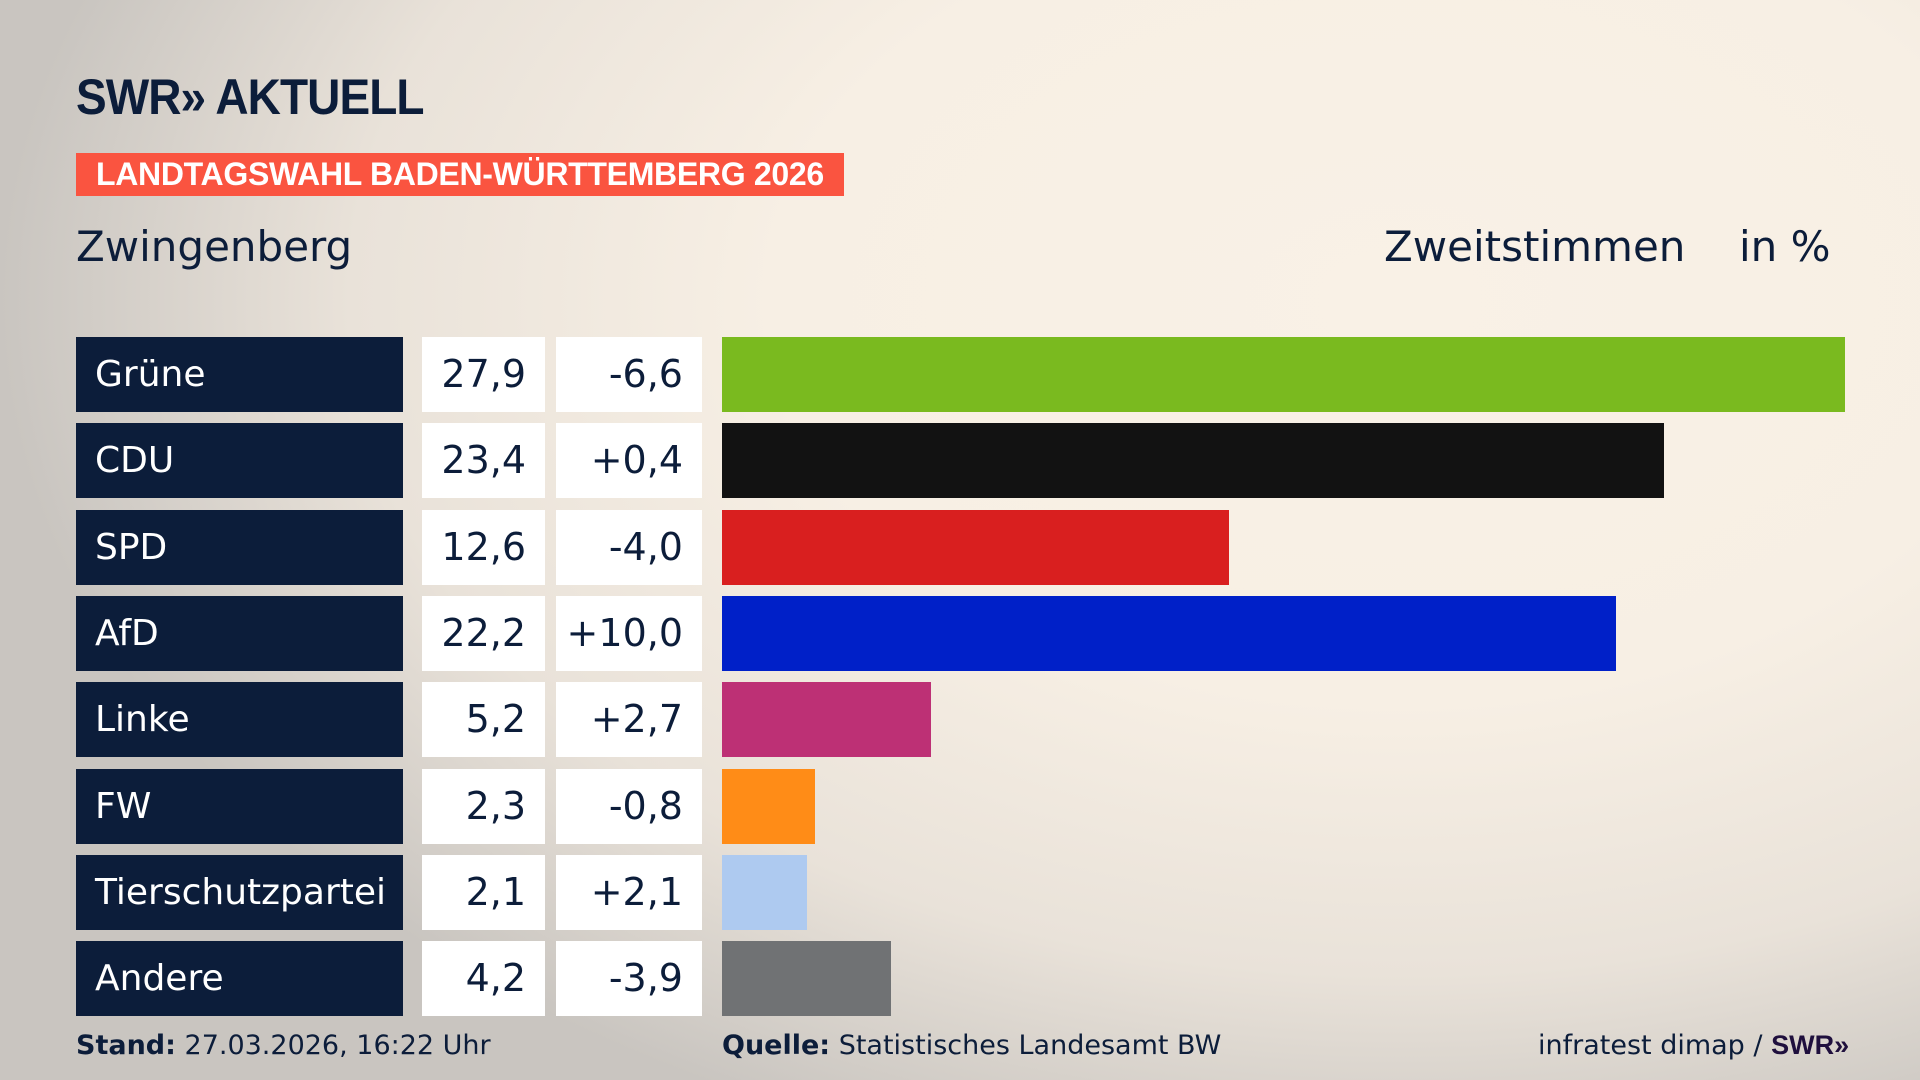 The height and width of the screenshot is (1080, 1920). What do you see at coordinates (1535, 246) in the screenshot?
I see `measure-label: Zweitstimmen` at bounding box center [1535, 246].